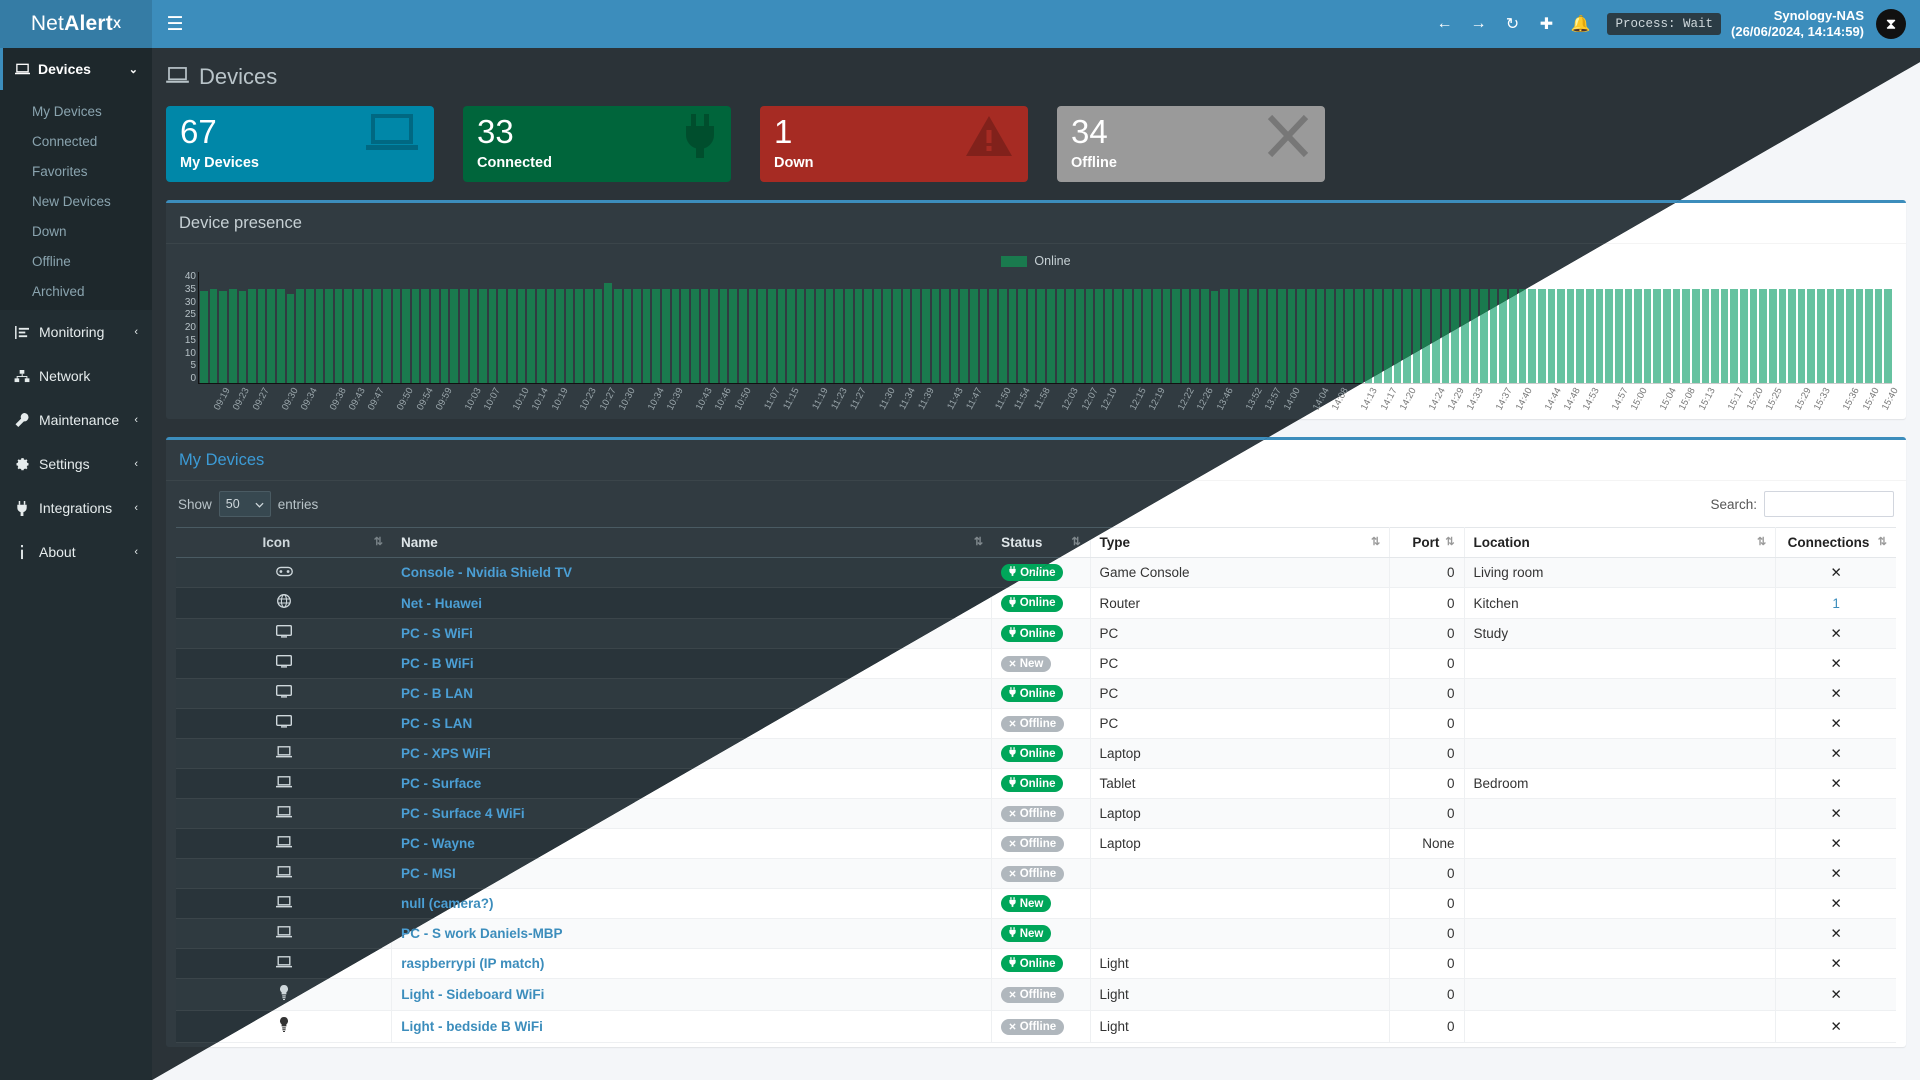 This screenshot has height=1080, width=1920. Describe the element at coordinates (60, 171) in the screenshot. I see `sidebar-item-favorites: Favorites` at that location.